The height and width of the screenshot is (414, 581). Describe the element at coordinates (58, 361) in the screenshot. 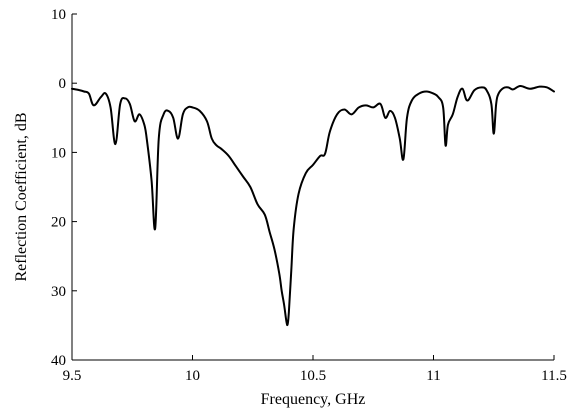

I see `y-tick-label: 40` at that location.